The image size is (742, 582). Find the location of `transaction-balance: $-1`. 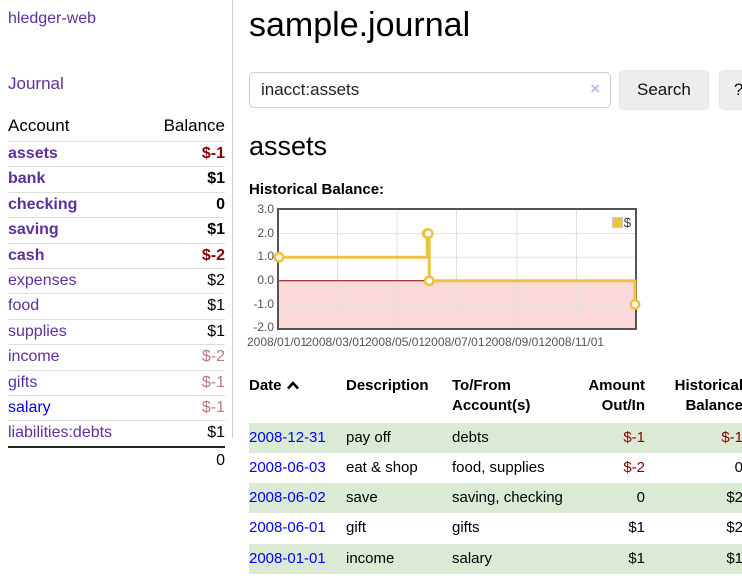

transaction-balance: $-1 is located at coordinates (731, 437).